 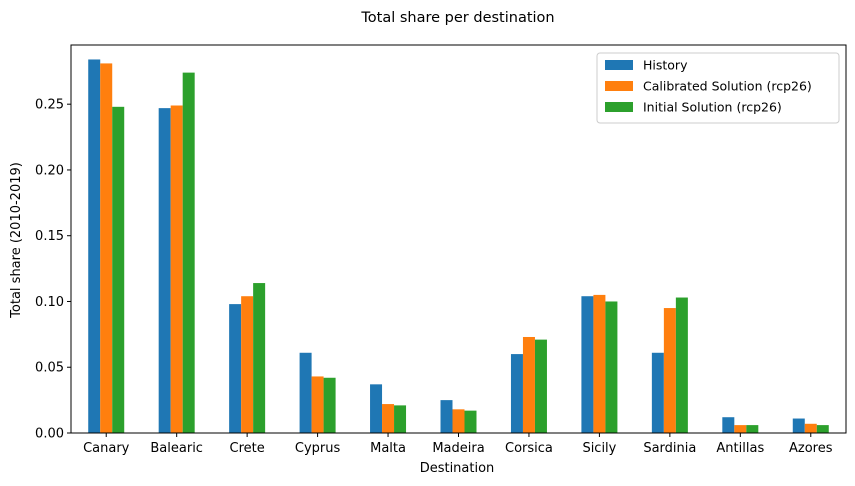 I want to click on y-tick-label: 0.00, so click(x=49, y=434).